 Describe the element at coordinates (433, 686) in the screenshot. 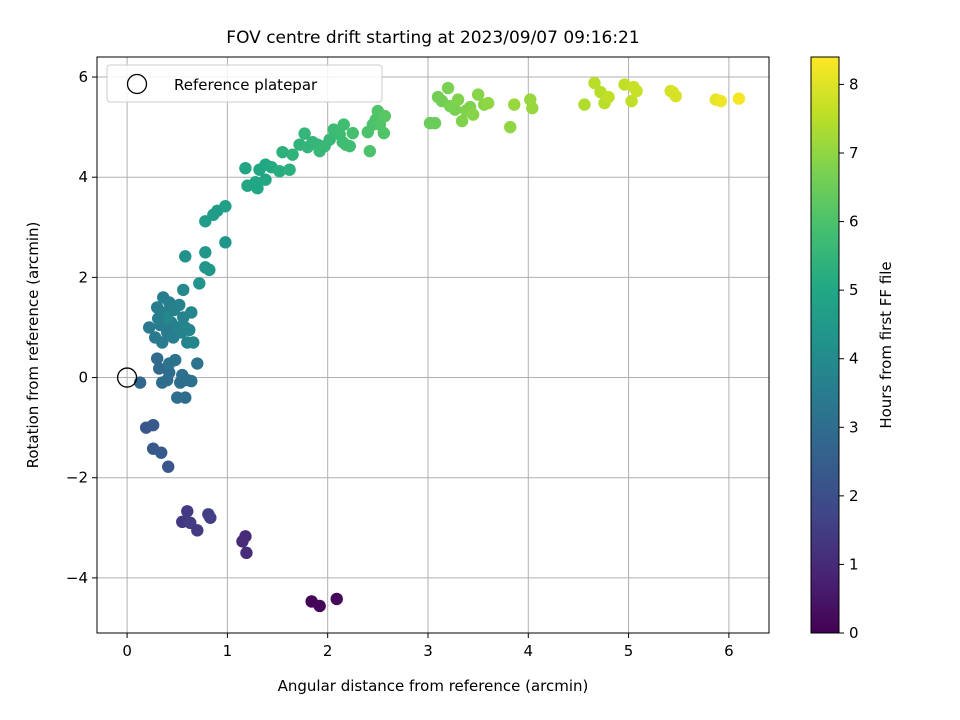

I see `x-axis-label: Angular distance from reference (arcmin)` at that location.